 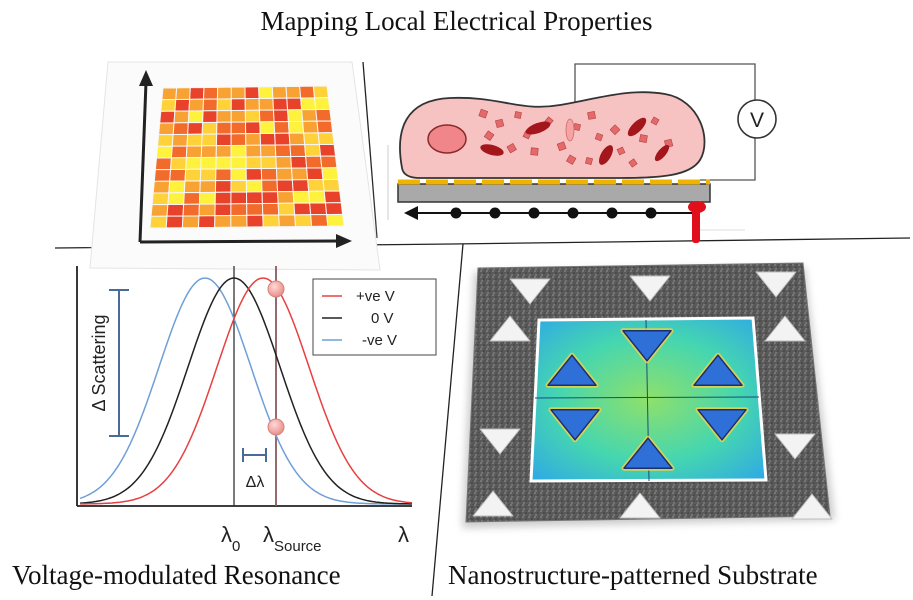 I want to click on voltmeter-label: V, so click(x=757, y=120).